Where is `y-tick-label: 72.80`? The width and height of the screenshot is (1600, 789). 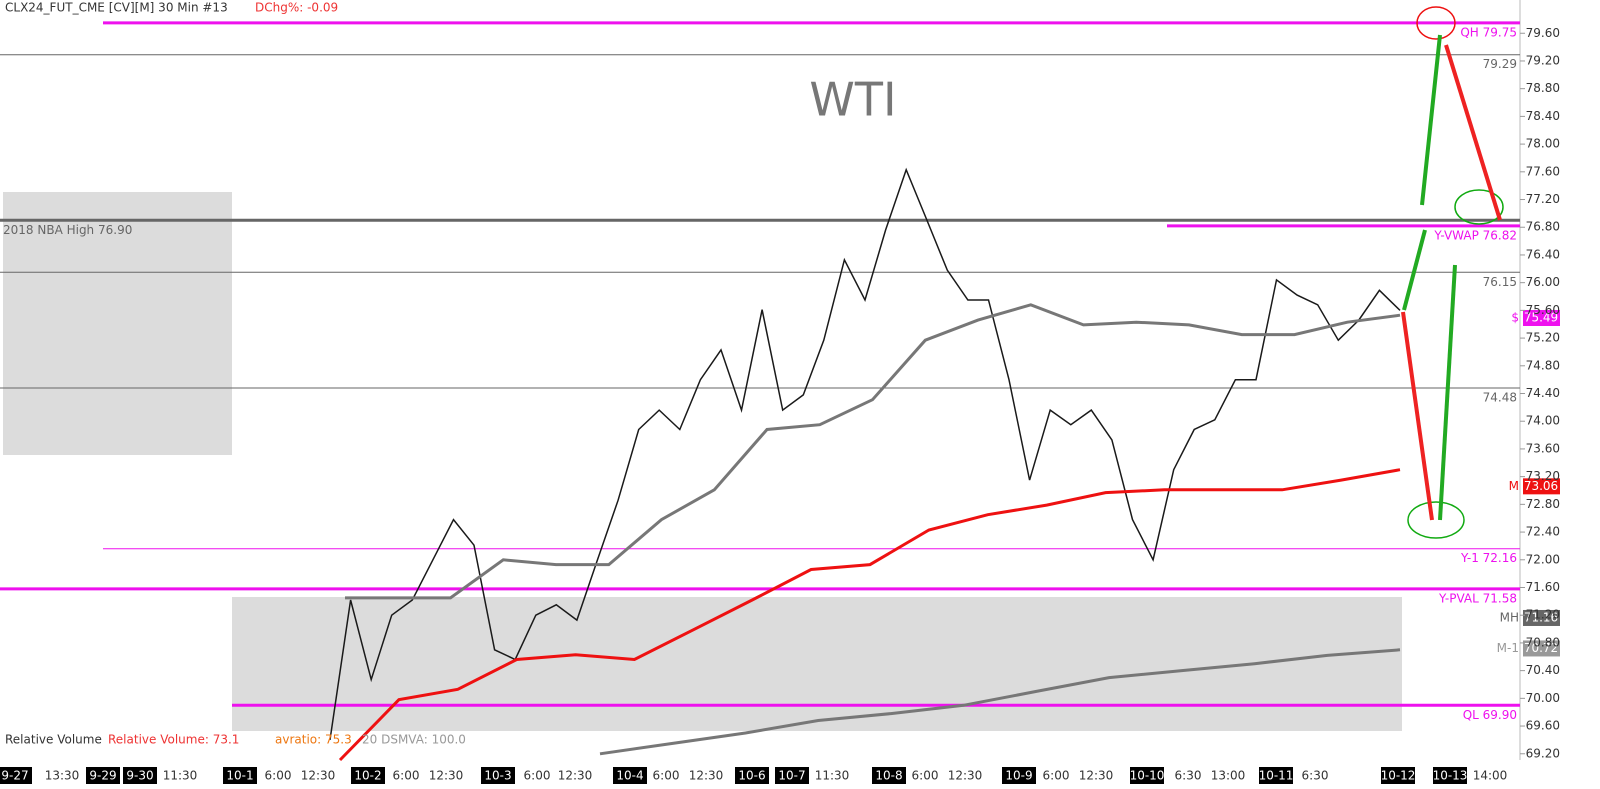
y-tick-label: 72.80 is located at coordinates (1543, 504).